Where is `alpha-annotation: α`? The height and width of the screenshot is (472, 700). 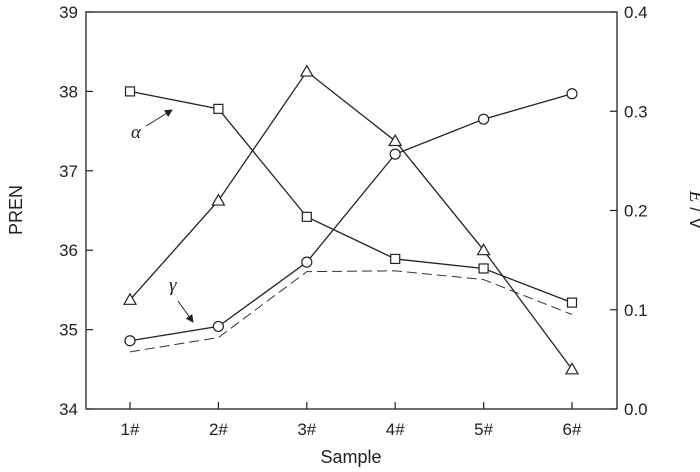
alpha-annotation: α is located at coordinates (152, 126).